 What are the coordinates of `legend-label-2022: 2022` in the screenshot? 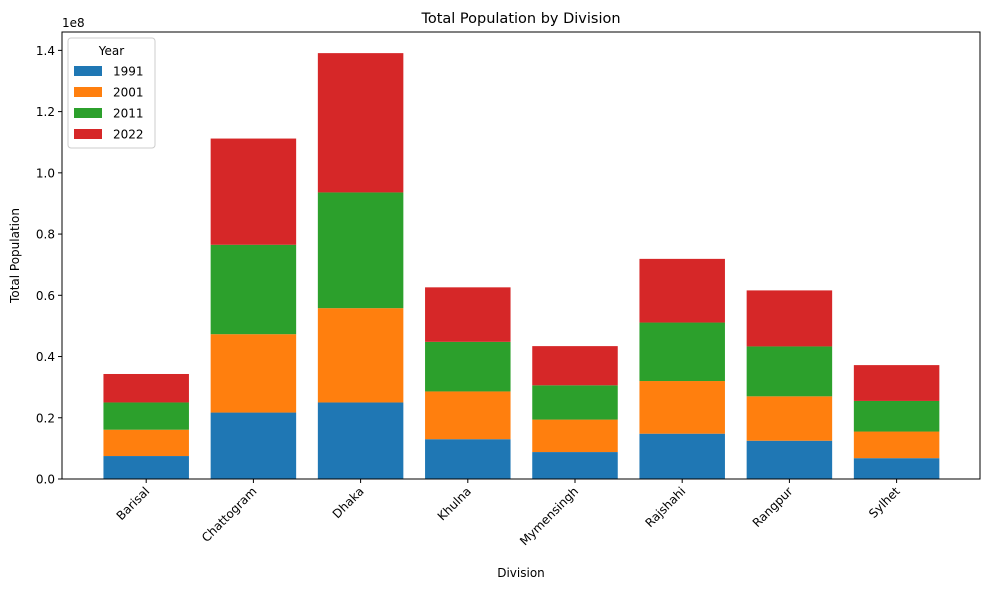 It's located at (128, 135).